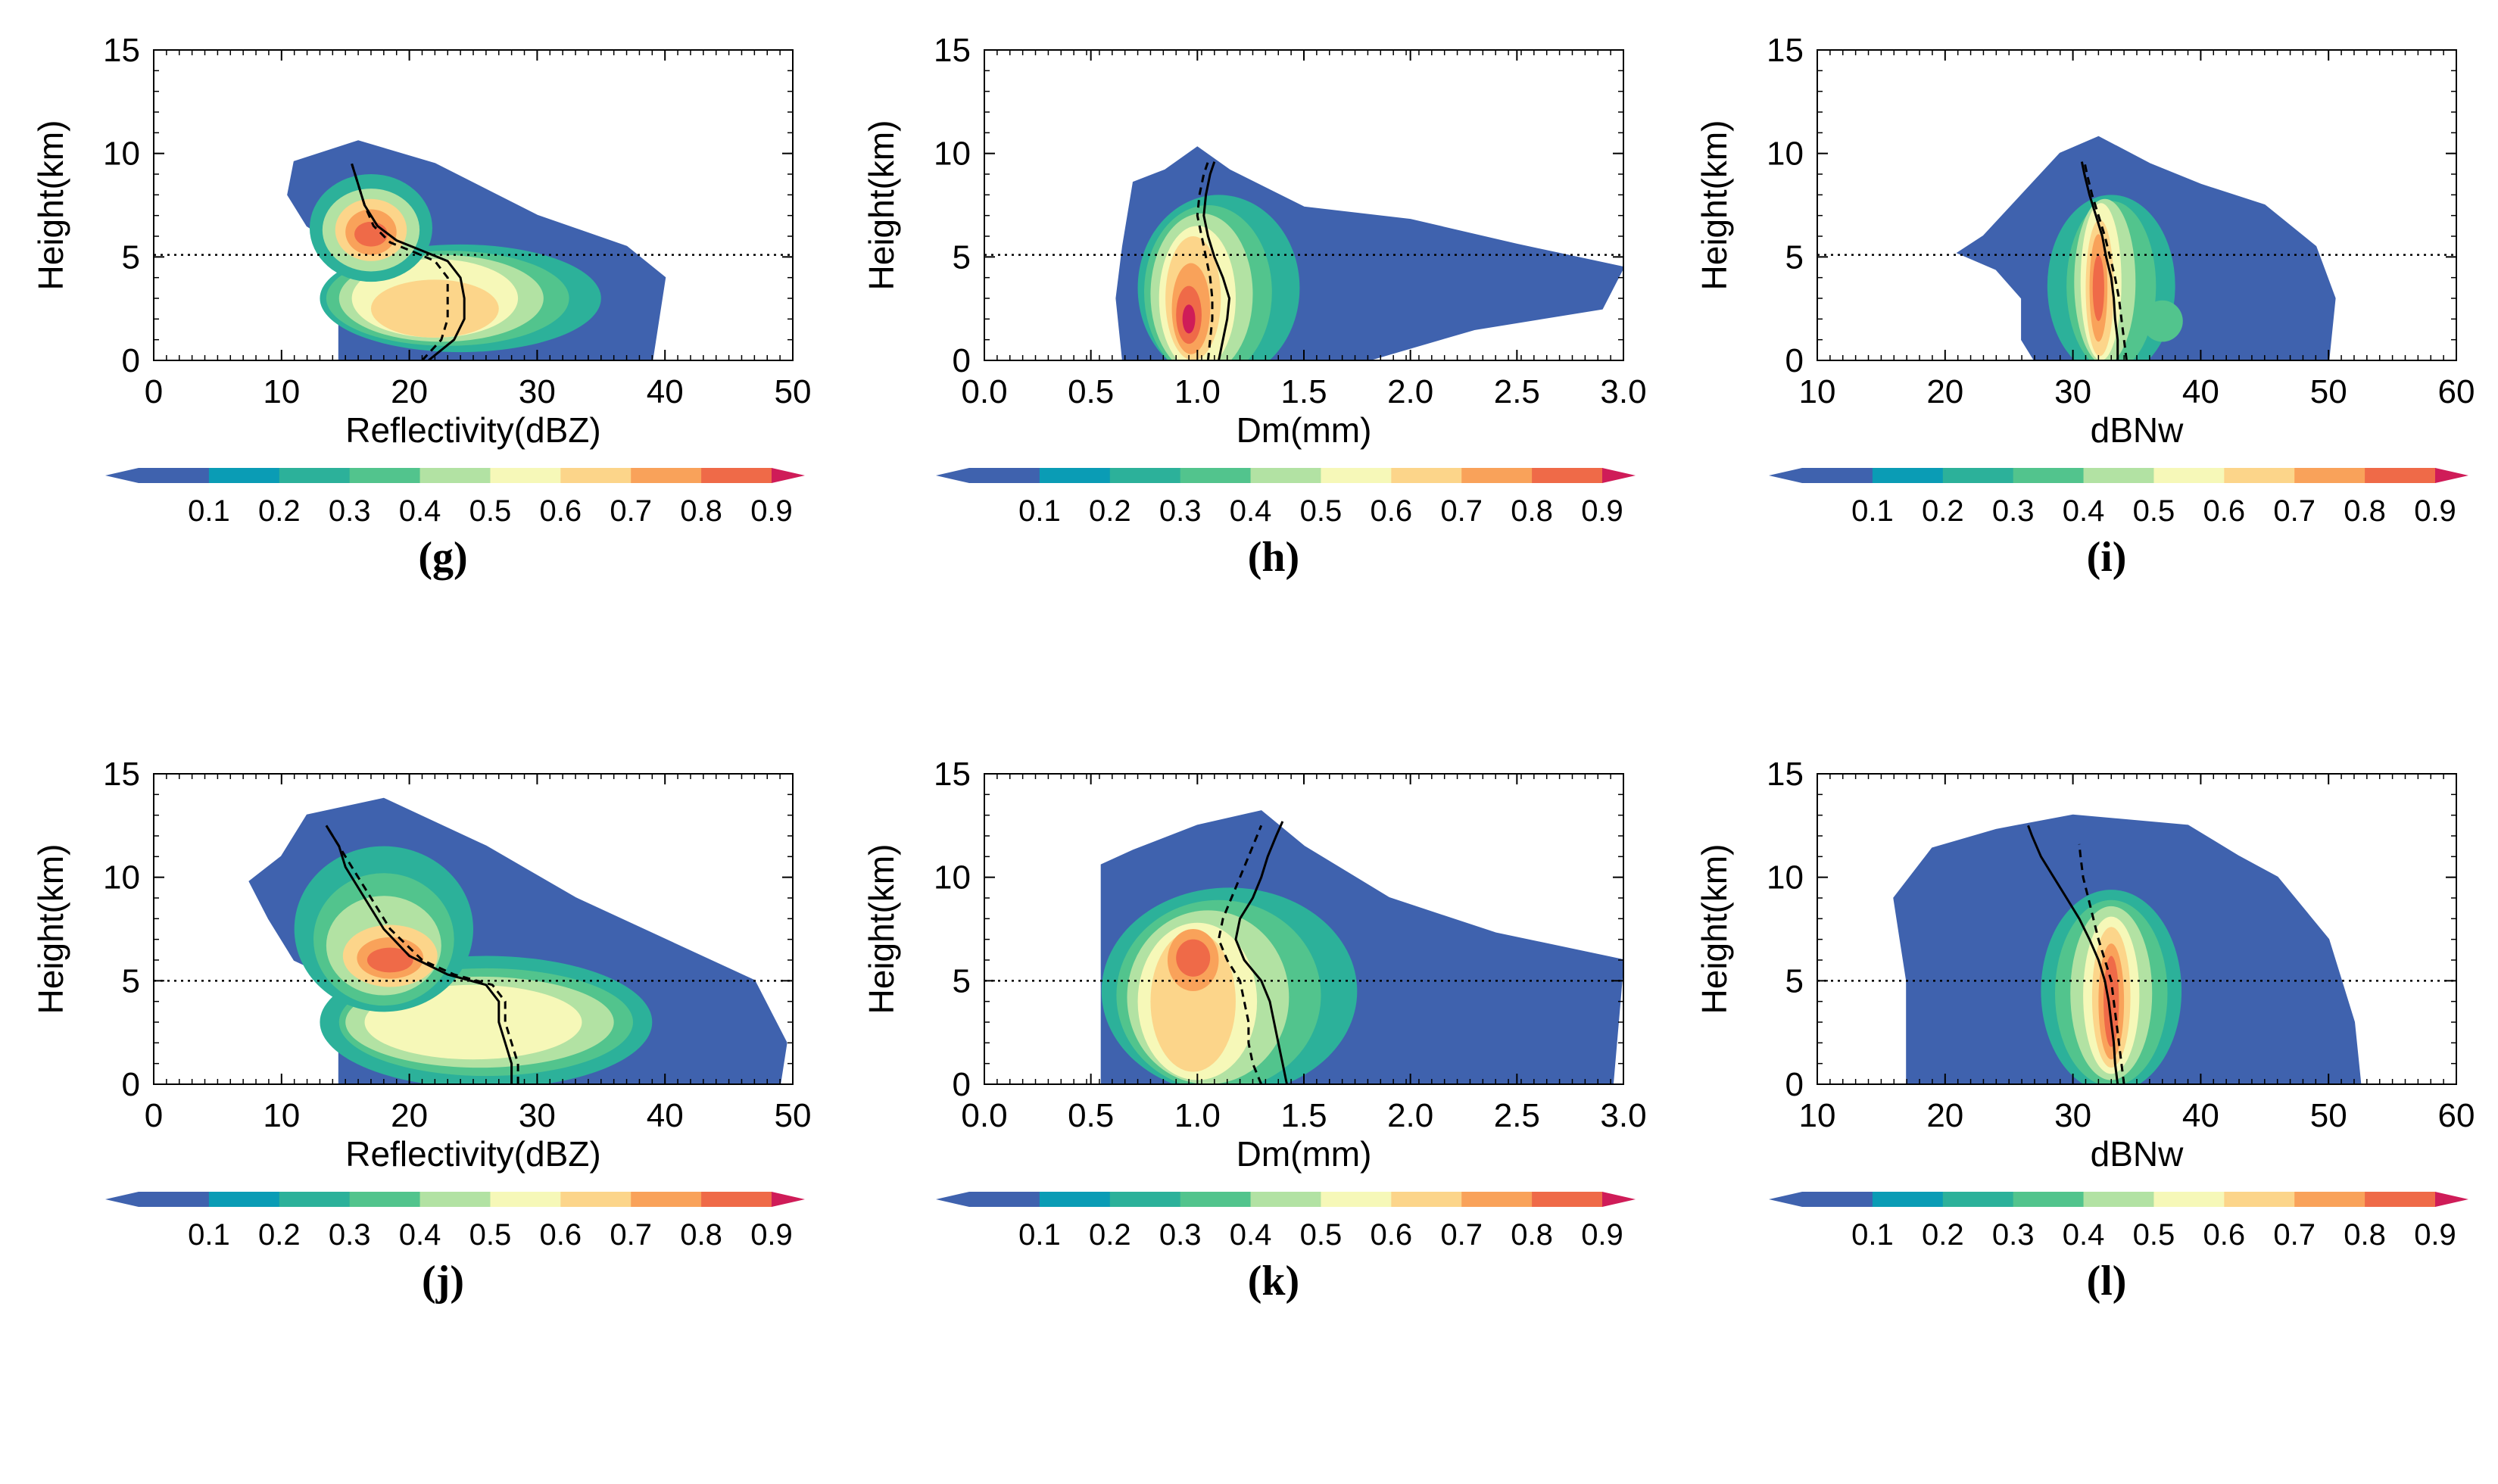 The width and height of the screenshot is (2498, 1484). What do you see at coordinates (154, 1115) in the screenshot?
I see `x-tick-label: 0` at bounding box center [154, 1115].